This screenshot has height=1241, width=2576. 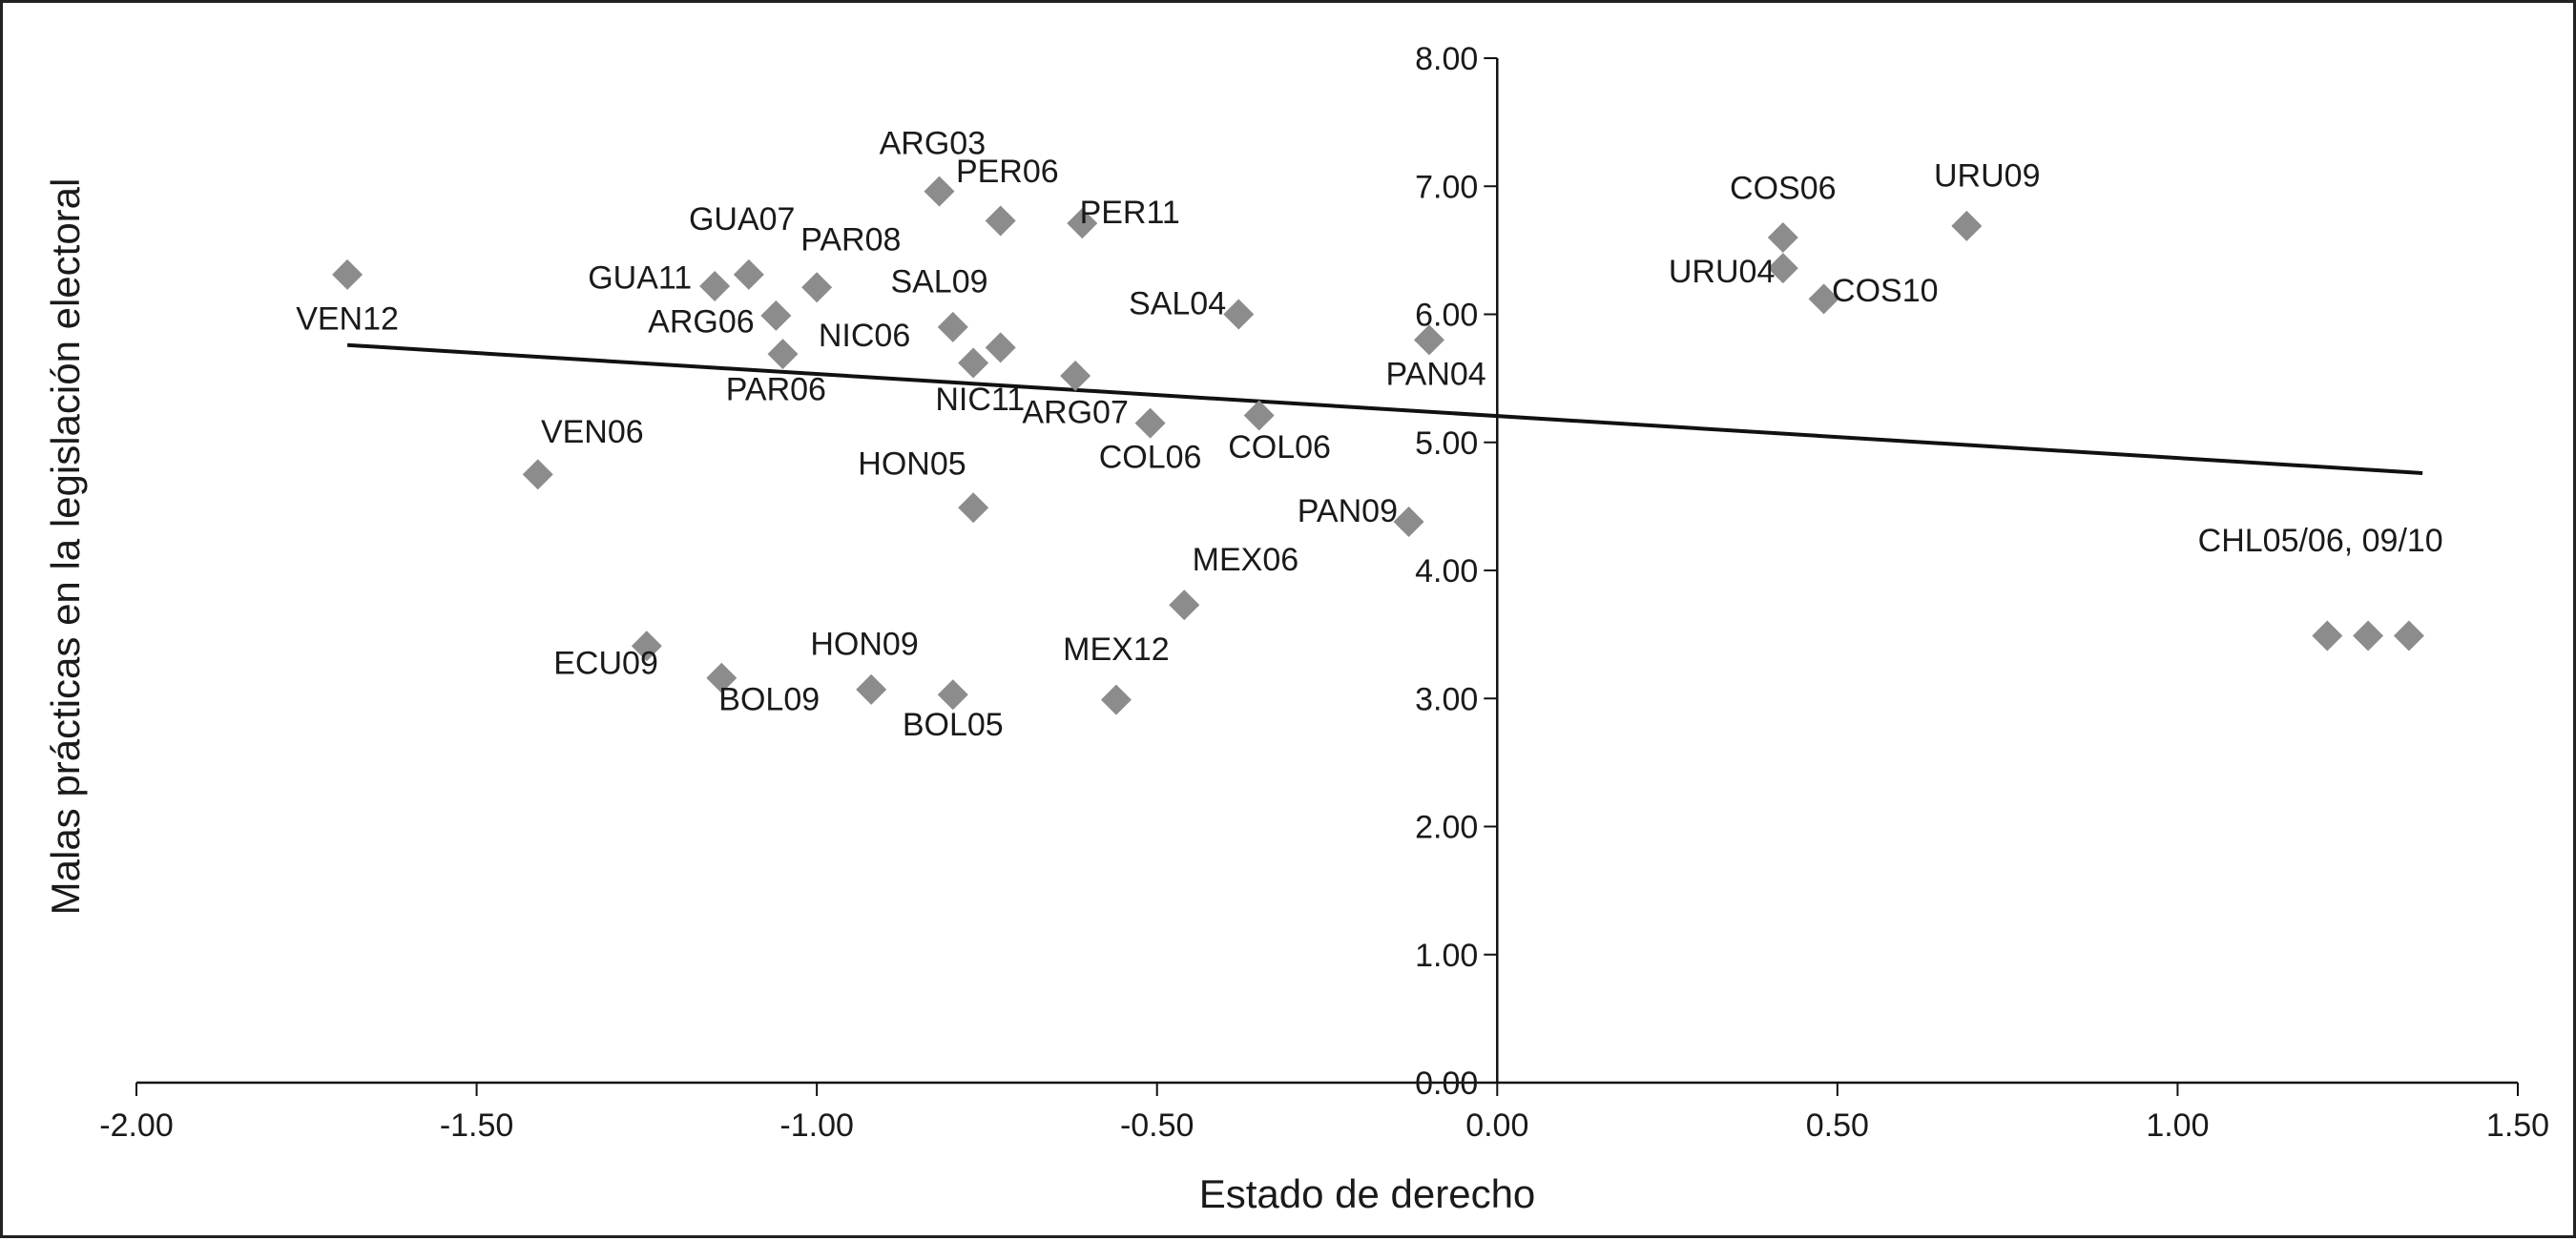 What do you see at coordinates (742, 219) in the screenshot?
I see `point-label: GUA07` at bounding box center [742, 219].